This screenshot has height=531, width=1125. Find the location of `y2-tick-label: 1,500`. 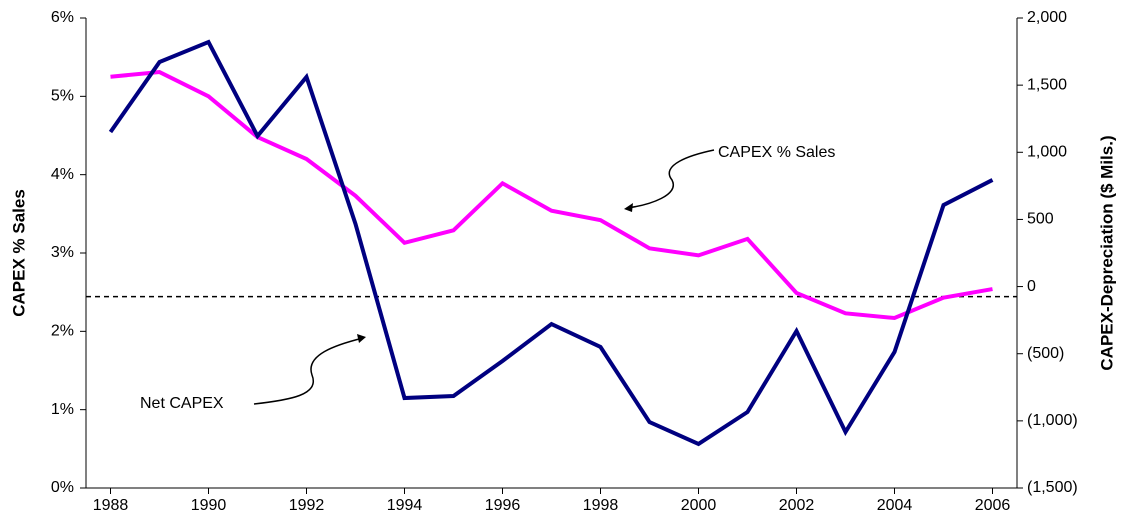

y2-tick-label: 1,500 is located at coordinates (1047, 84).